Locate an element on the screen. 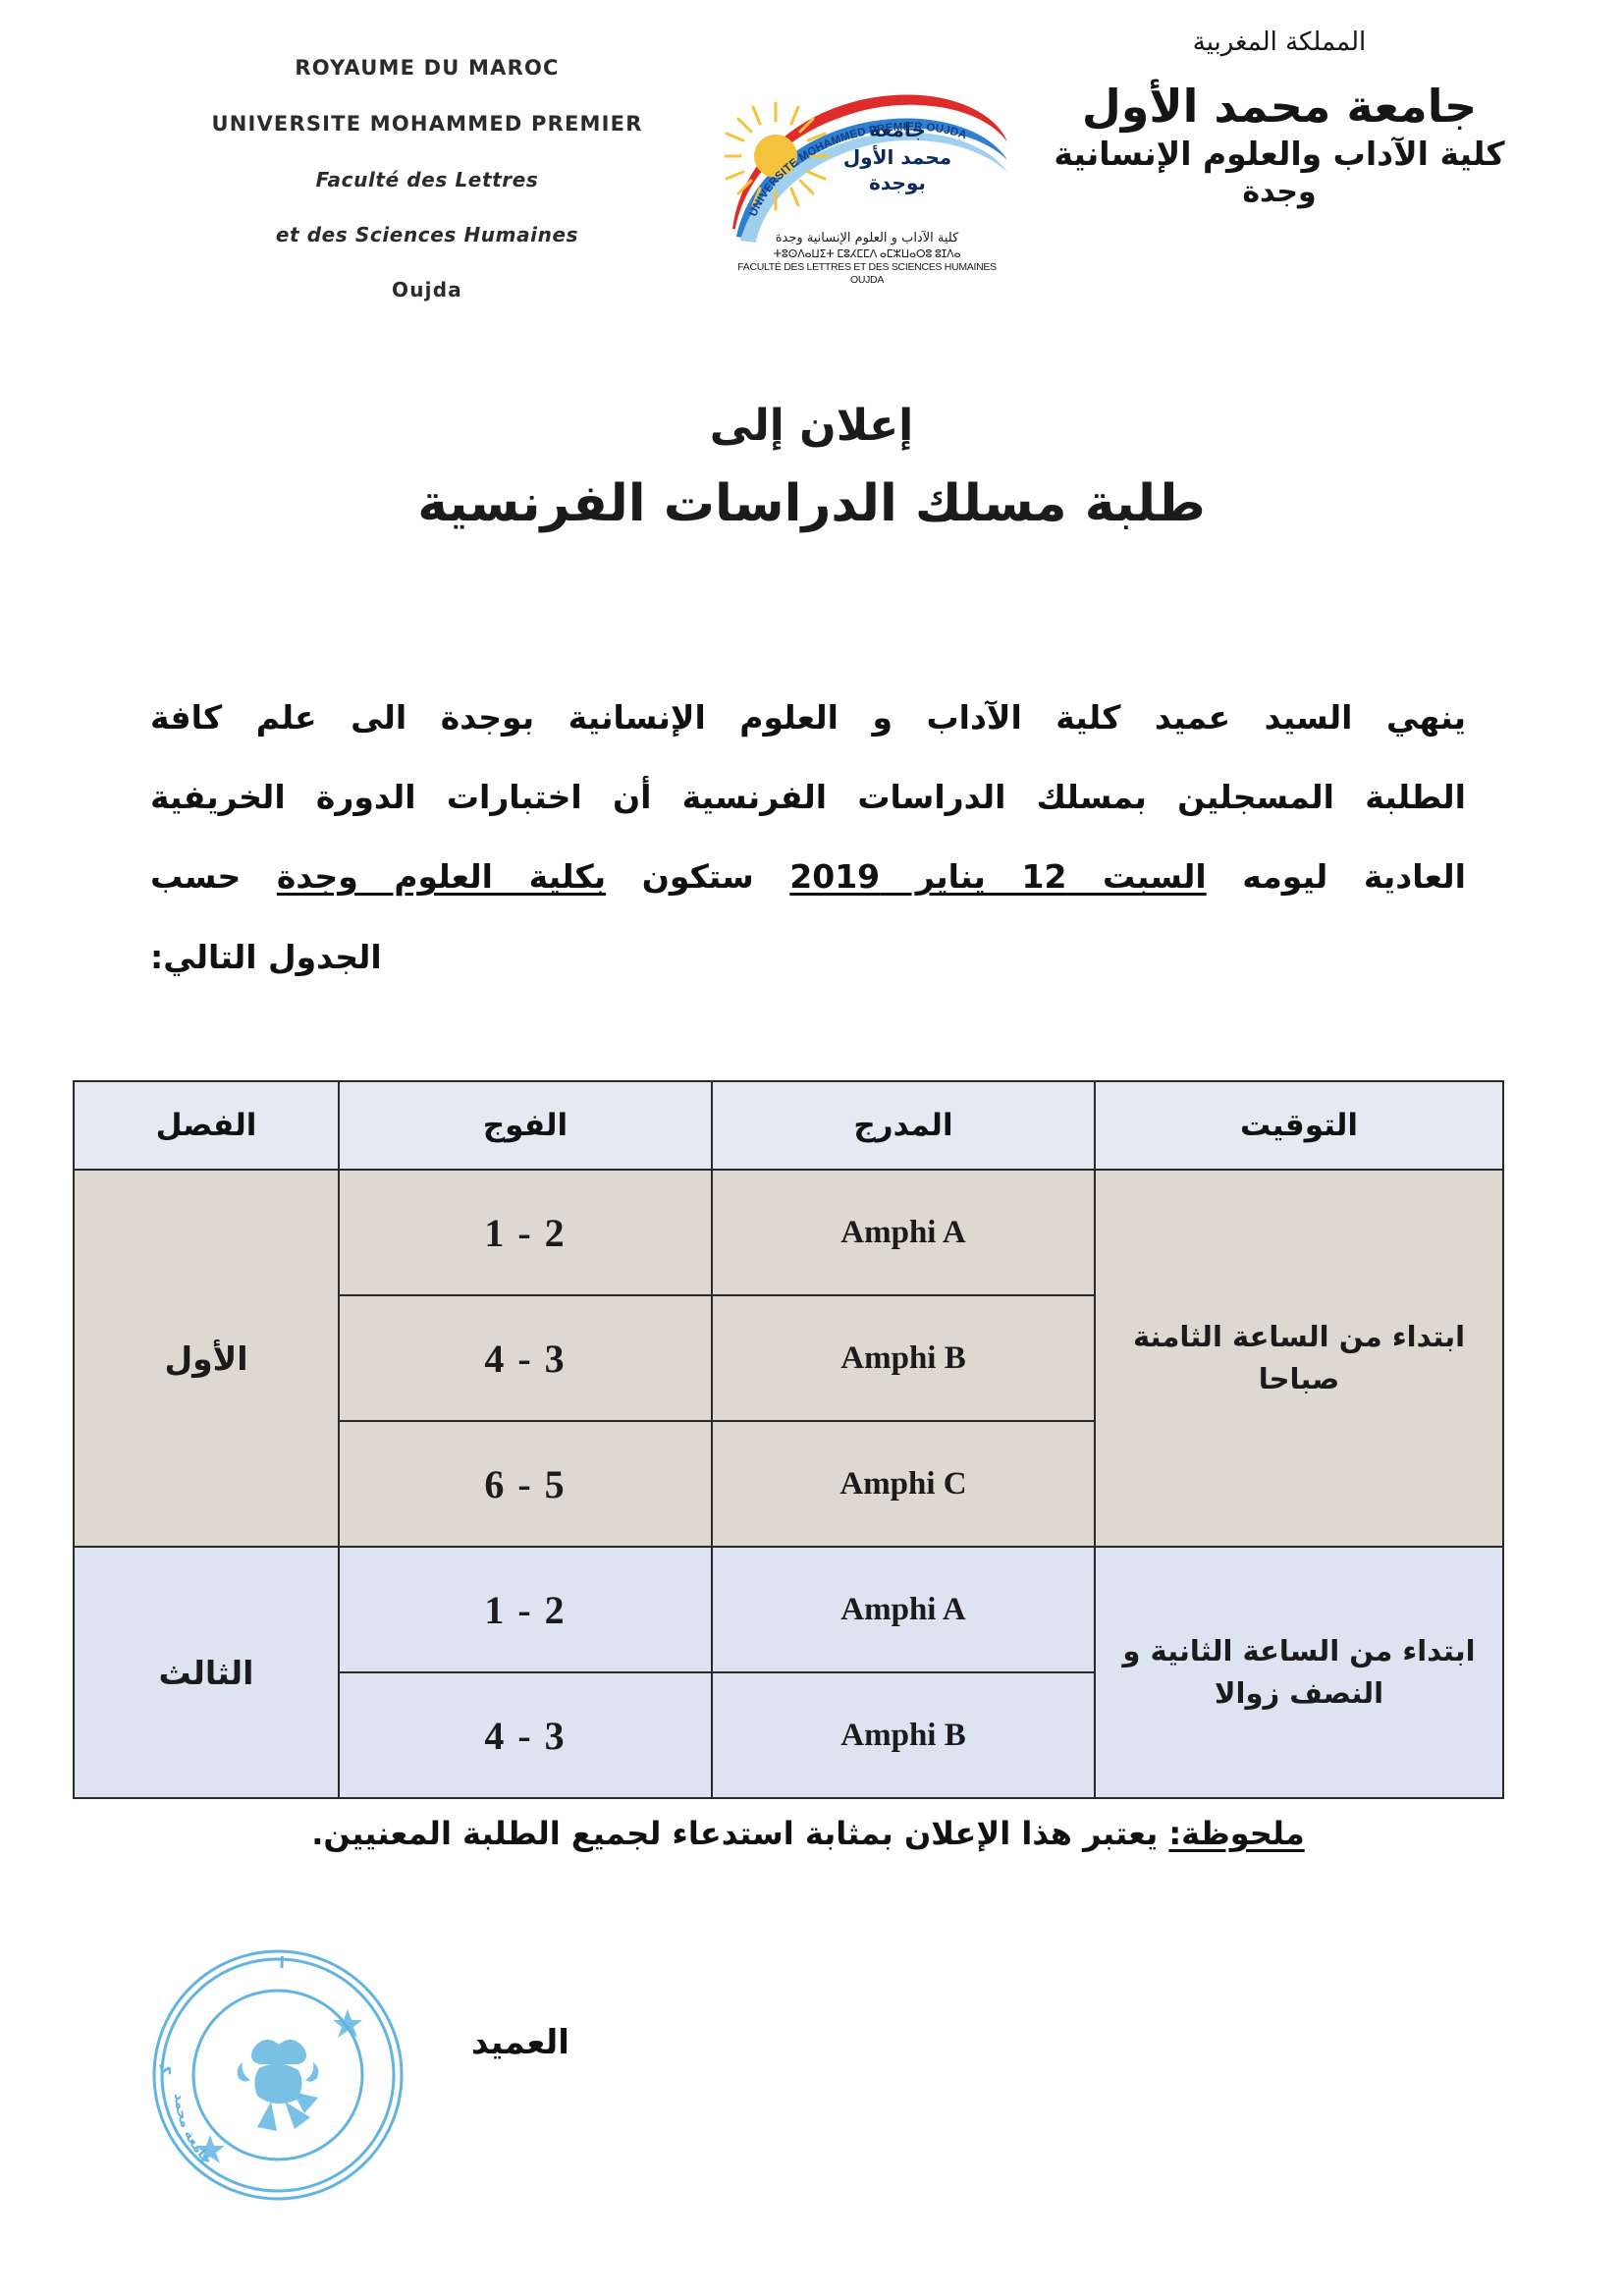 The height and width of the screenshot is (2296, 1623). logo-caption-arabic: كلية الآداب و العلوم الإنسانية وجدة is located at coordinates (867, 238).